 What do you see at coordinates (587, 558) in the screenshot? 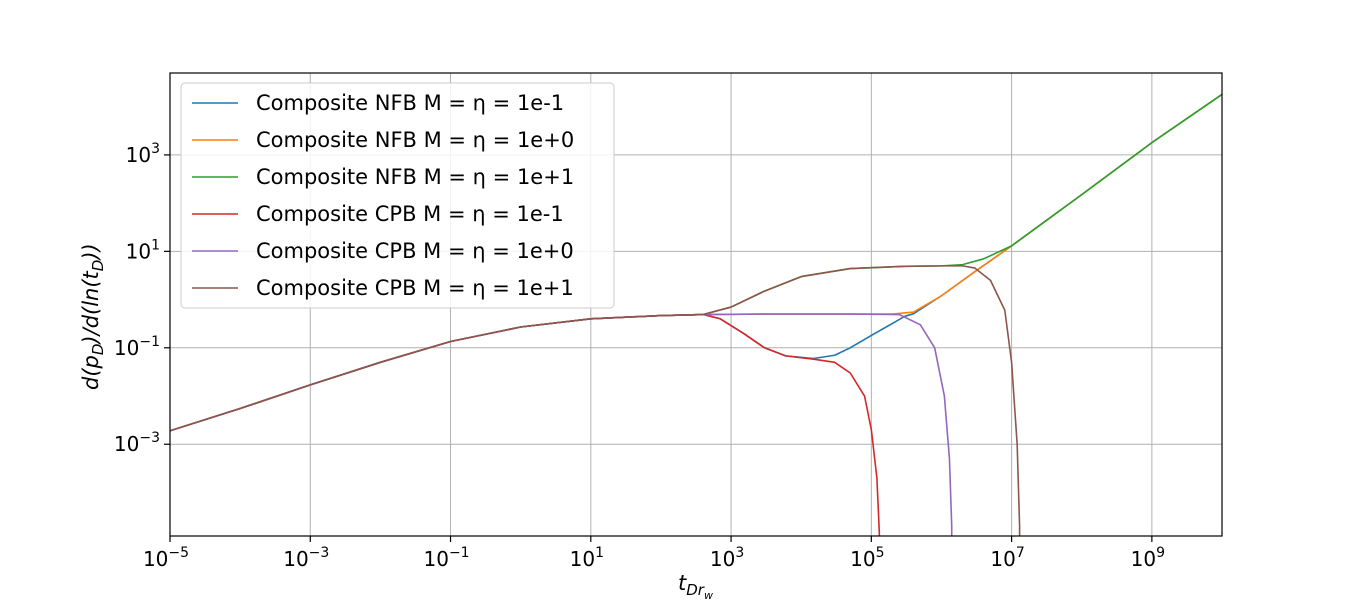
I see `x-tick-label: 10¹` at bounding box center [587, 558].